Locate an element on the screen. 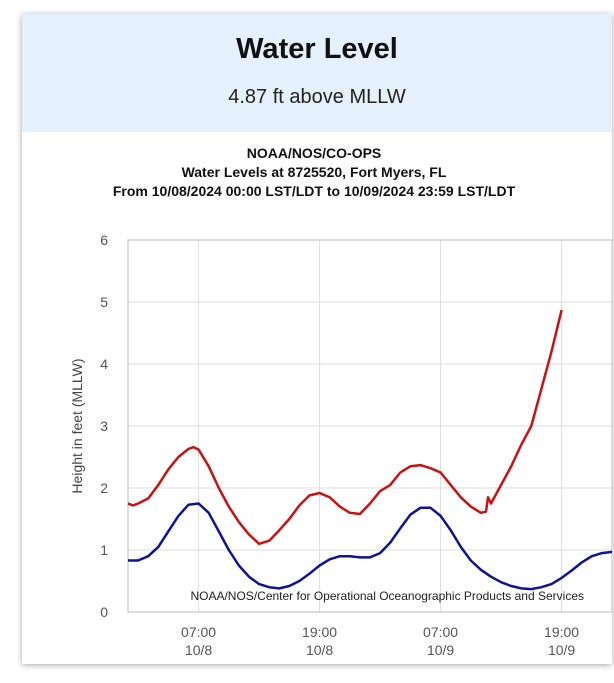 This screenshot has width=614, height=683. current-level-readout: 4.87 ft above MLLW is located at coordinates (317, 97).